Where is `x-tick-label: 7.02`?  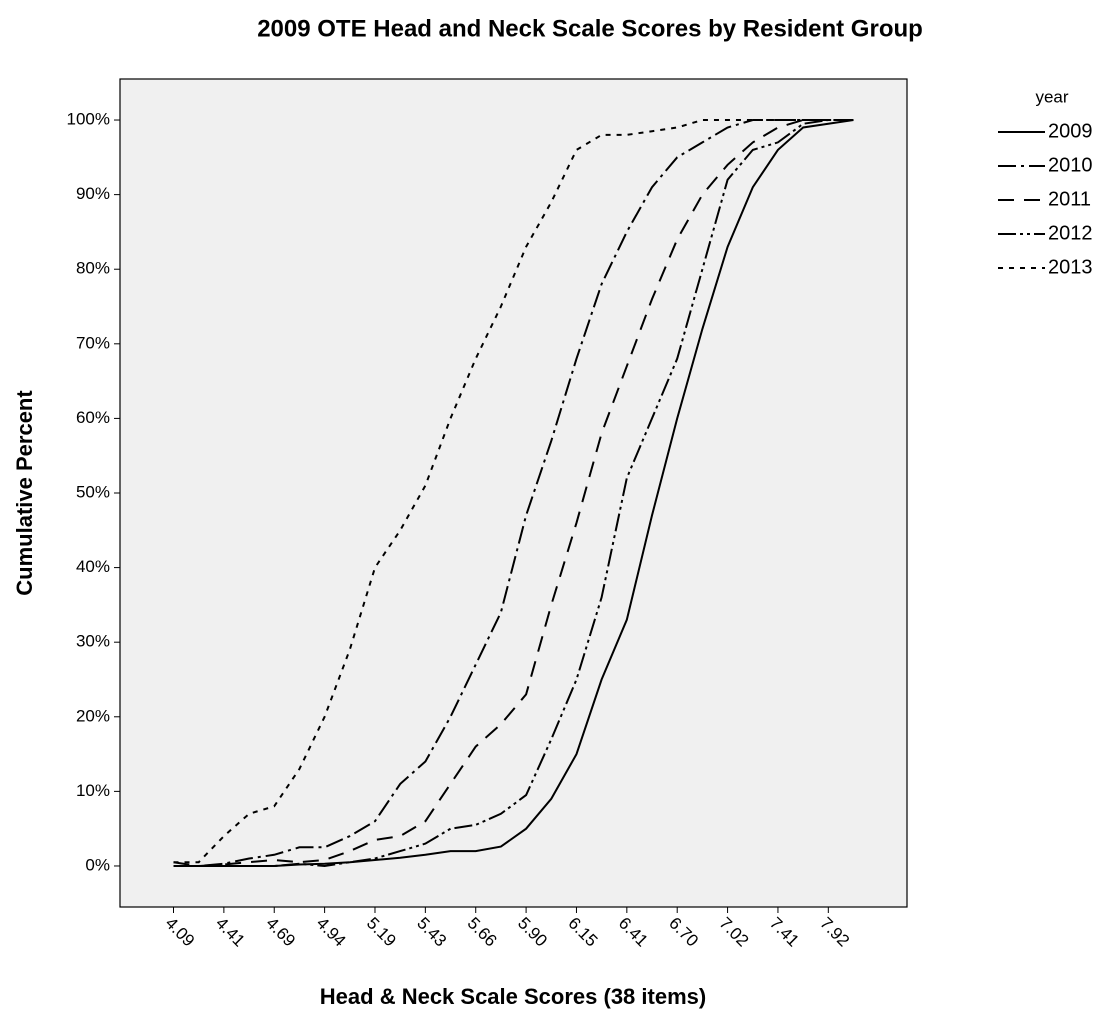
x-tick-label: 7.02 is located at coordinates (734, 932).